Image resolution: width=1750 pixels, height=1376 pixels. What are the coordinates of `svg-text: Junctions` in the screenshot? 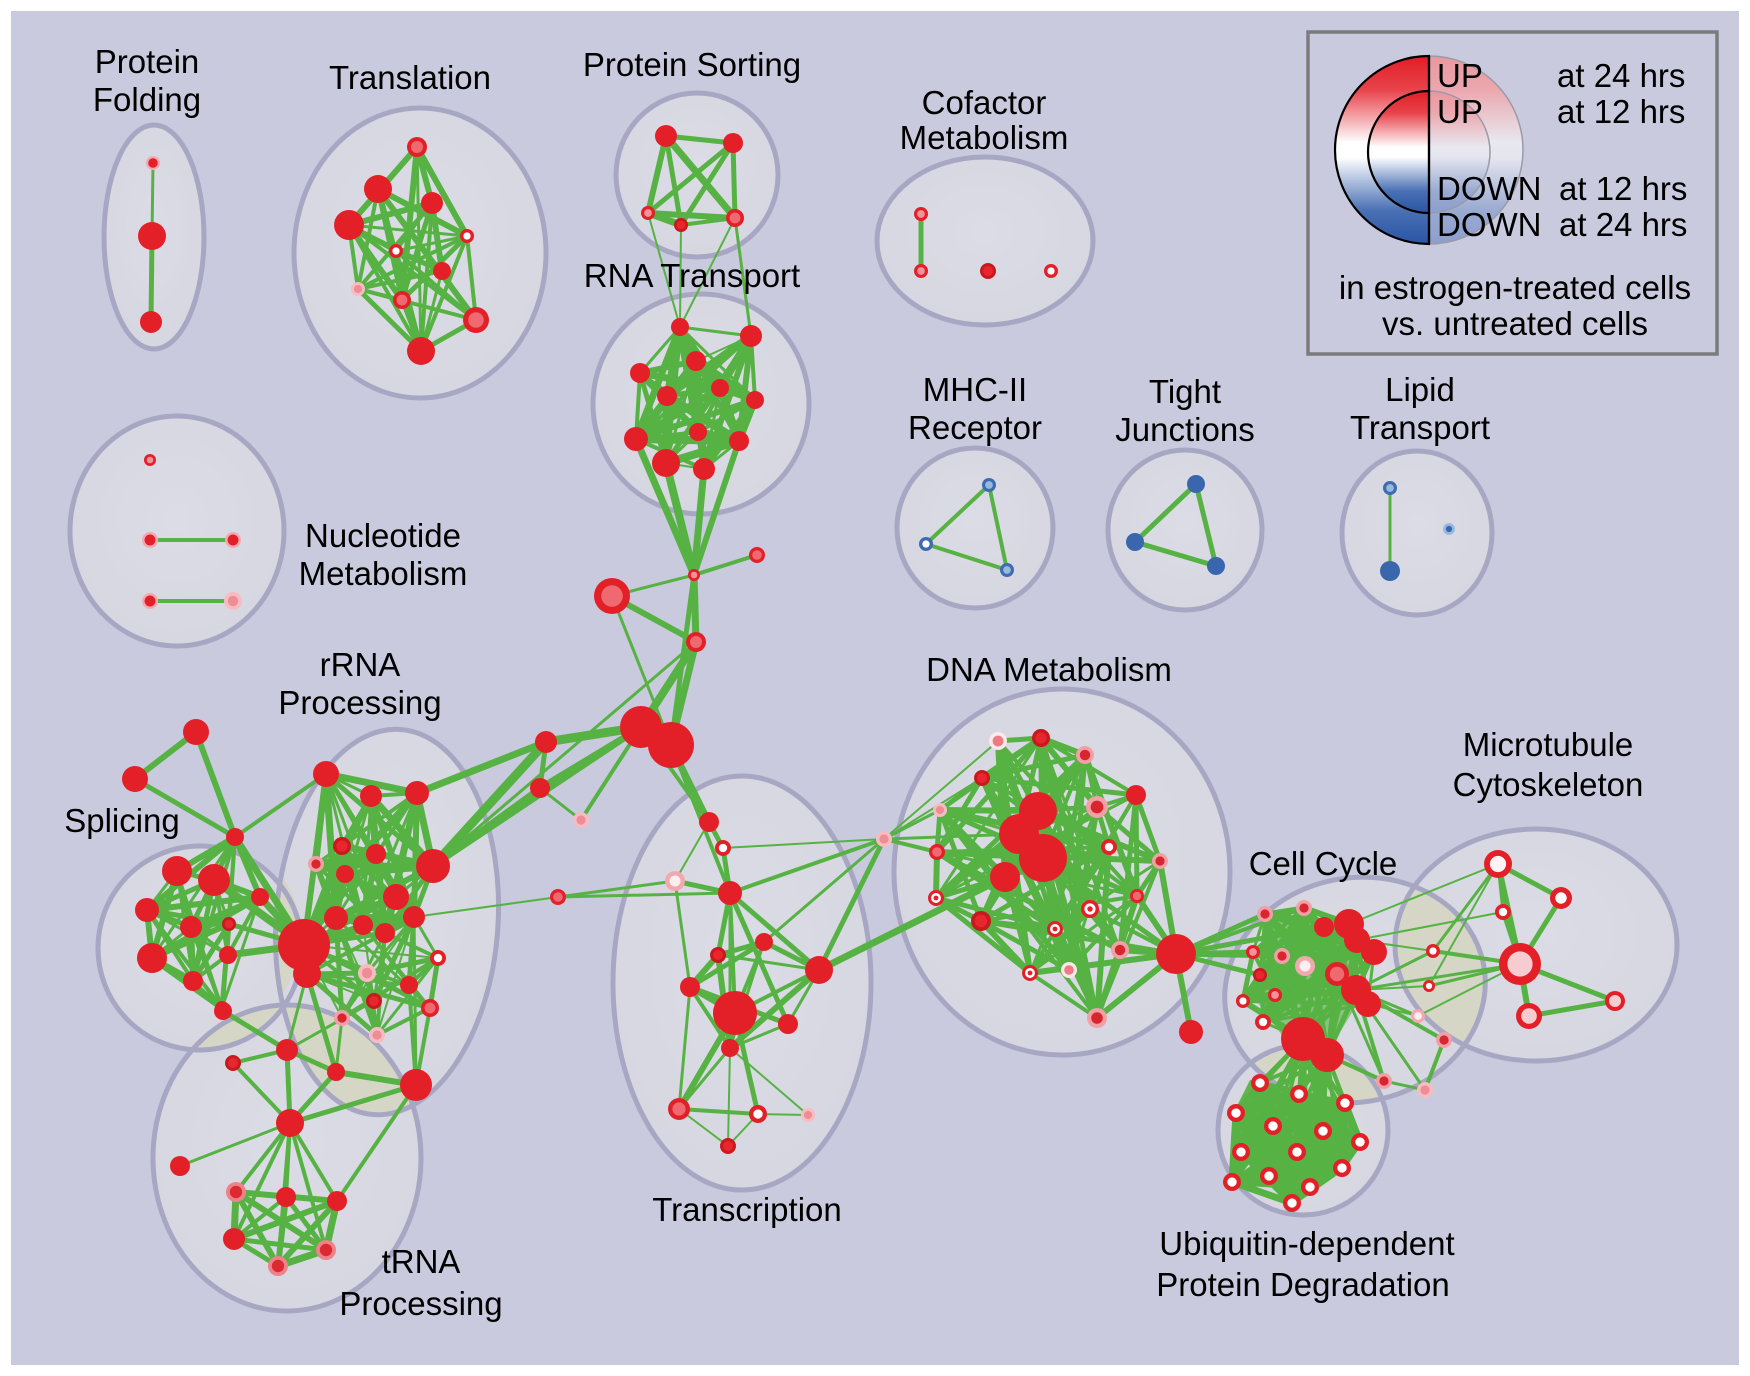 It's located at (1184, 429).